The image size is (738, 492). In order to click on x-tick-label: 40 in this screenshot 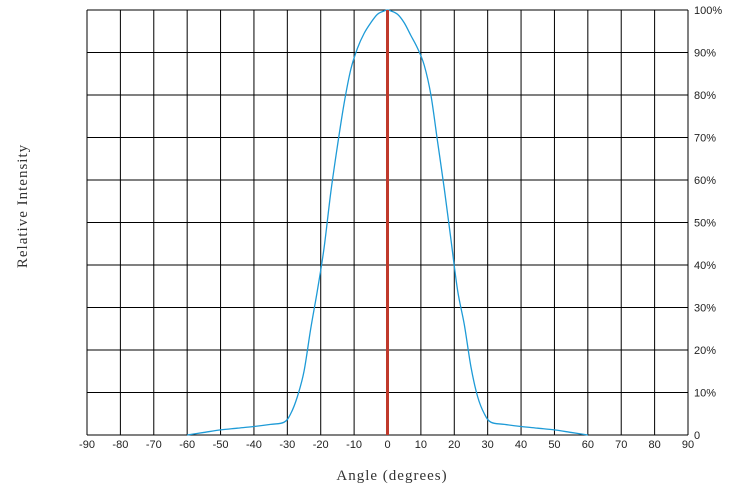, I will do `click(521, 445)`.